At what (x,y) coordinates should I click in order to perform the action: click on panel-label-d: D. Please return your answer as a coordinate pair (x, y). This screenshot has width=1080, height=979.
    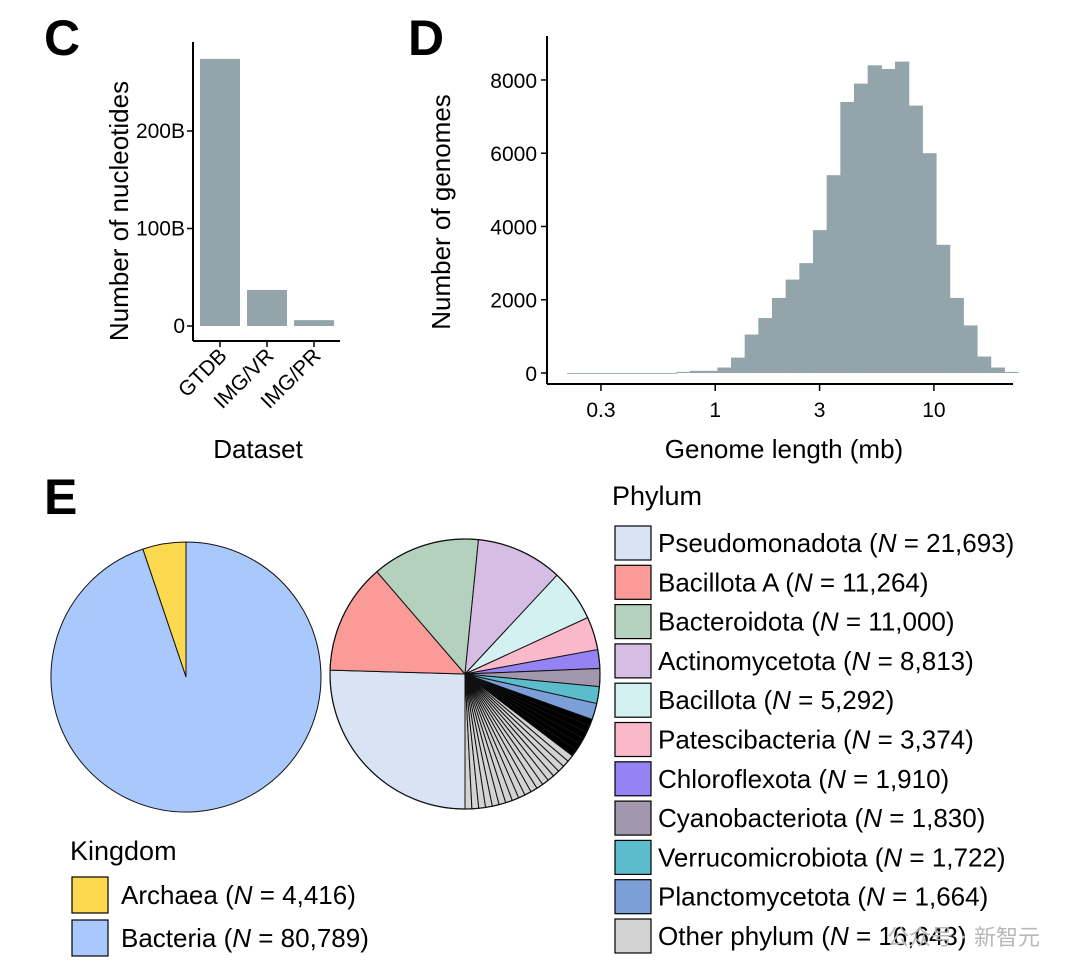
    Looking at the image, I should click on (426, 38).